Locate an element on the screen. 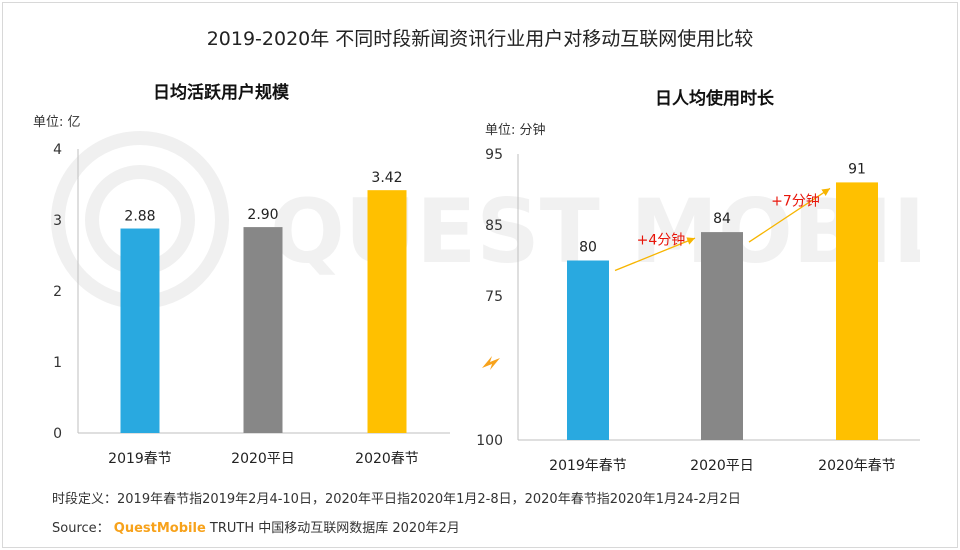 This screenshot has width=960, height=550. category-label: 2020年春节 is located at coordinates (857, 466).